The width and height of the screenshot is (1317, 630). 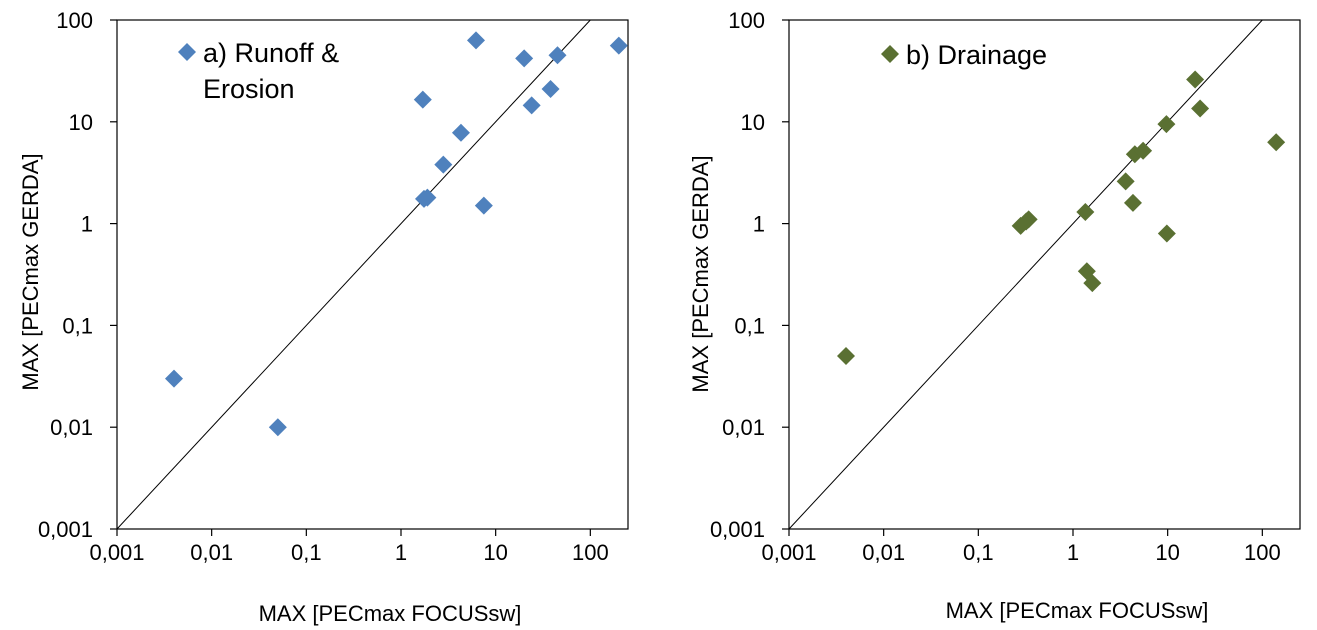 What do you see at coordinates (249, 89) in the screenshot?
I see `legend-label: Erosion` at bounding box center [249, 89].